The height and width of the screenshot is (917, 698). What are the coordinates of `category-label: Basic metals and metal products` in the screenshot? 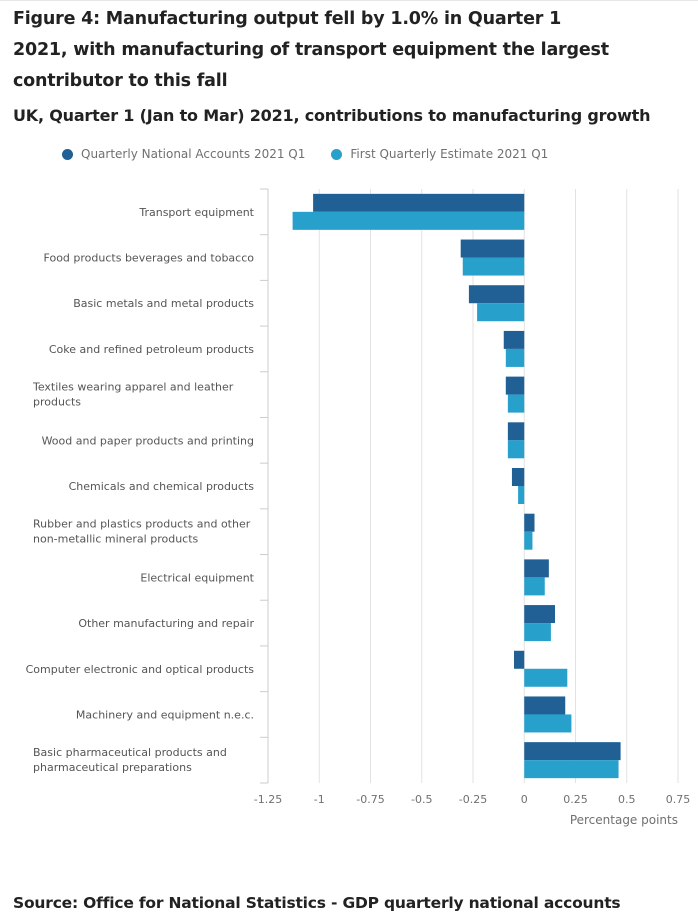 It's located at (163, 303).